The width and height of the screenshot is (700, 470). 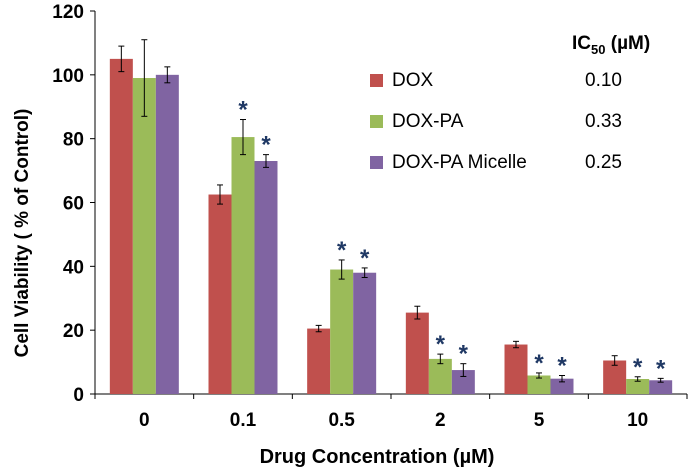 What do you see at coordinates (611, 45) in the screenshot?
I see `ic50-header: IC50 (µM)` at bounding box center [611, 45].